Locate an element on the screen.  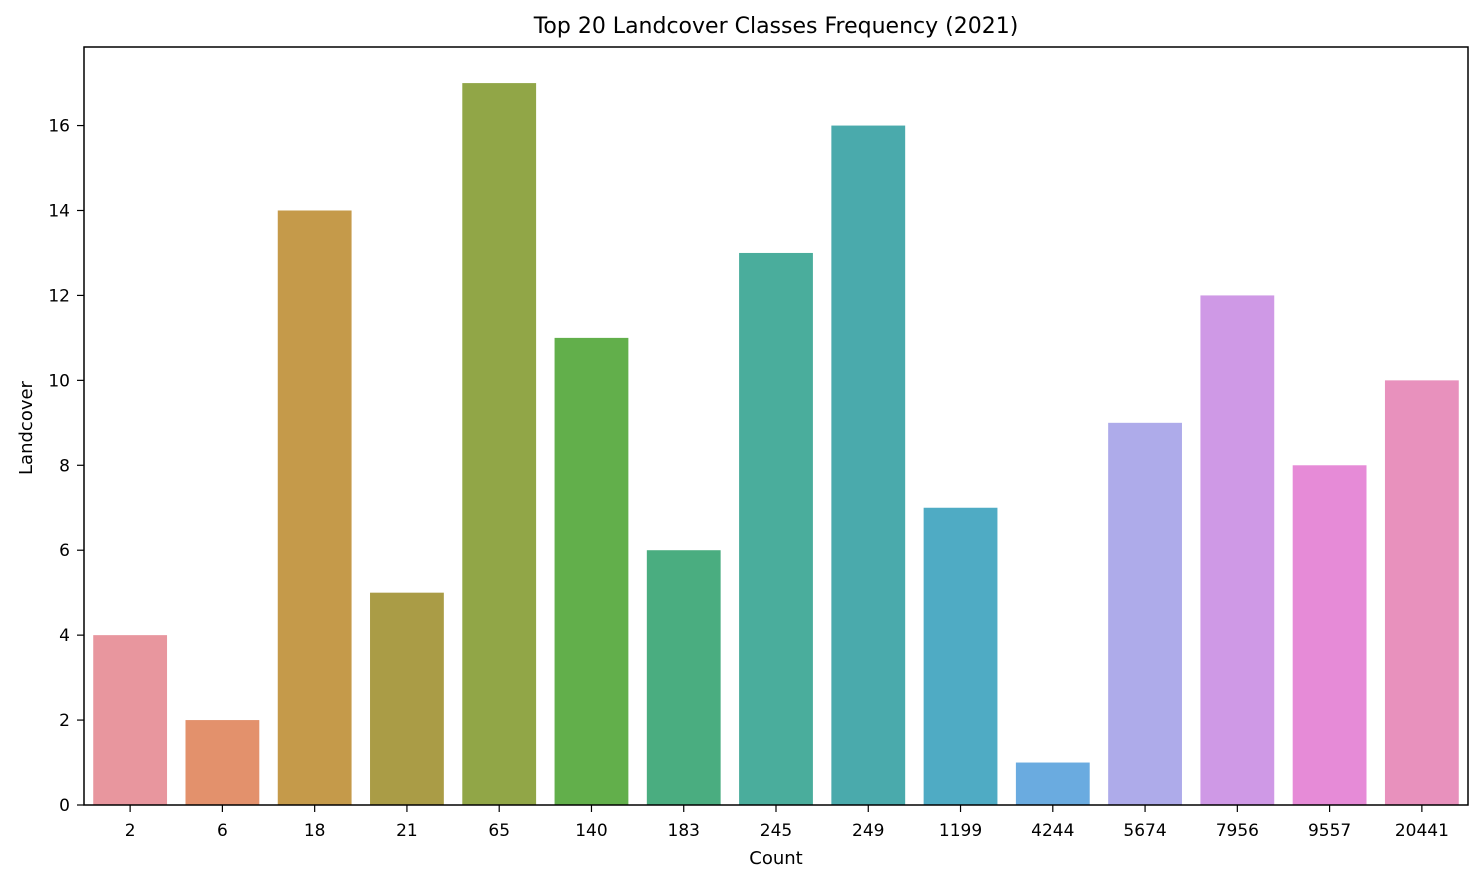
y-tick-label: 14 is located at coordinates (59, 211).